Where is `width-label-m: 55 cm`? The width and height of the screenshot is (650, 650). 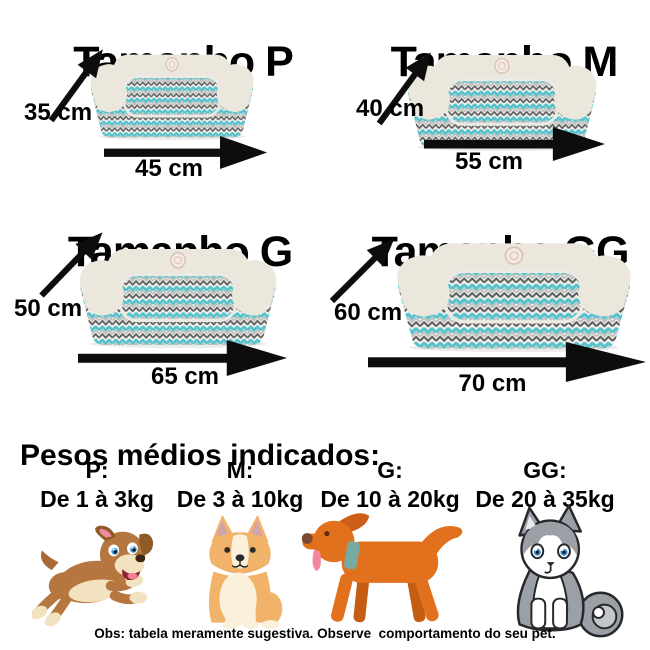 width-label-m: 55 cm is located at coordinates (489, 161).